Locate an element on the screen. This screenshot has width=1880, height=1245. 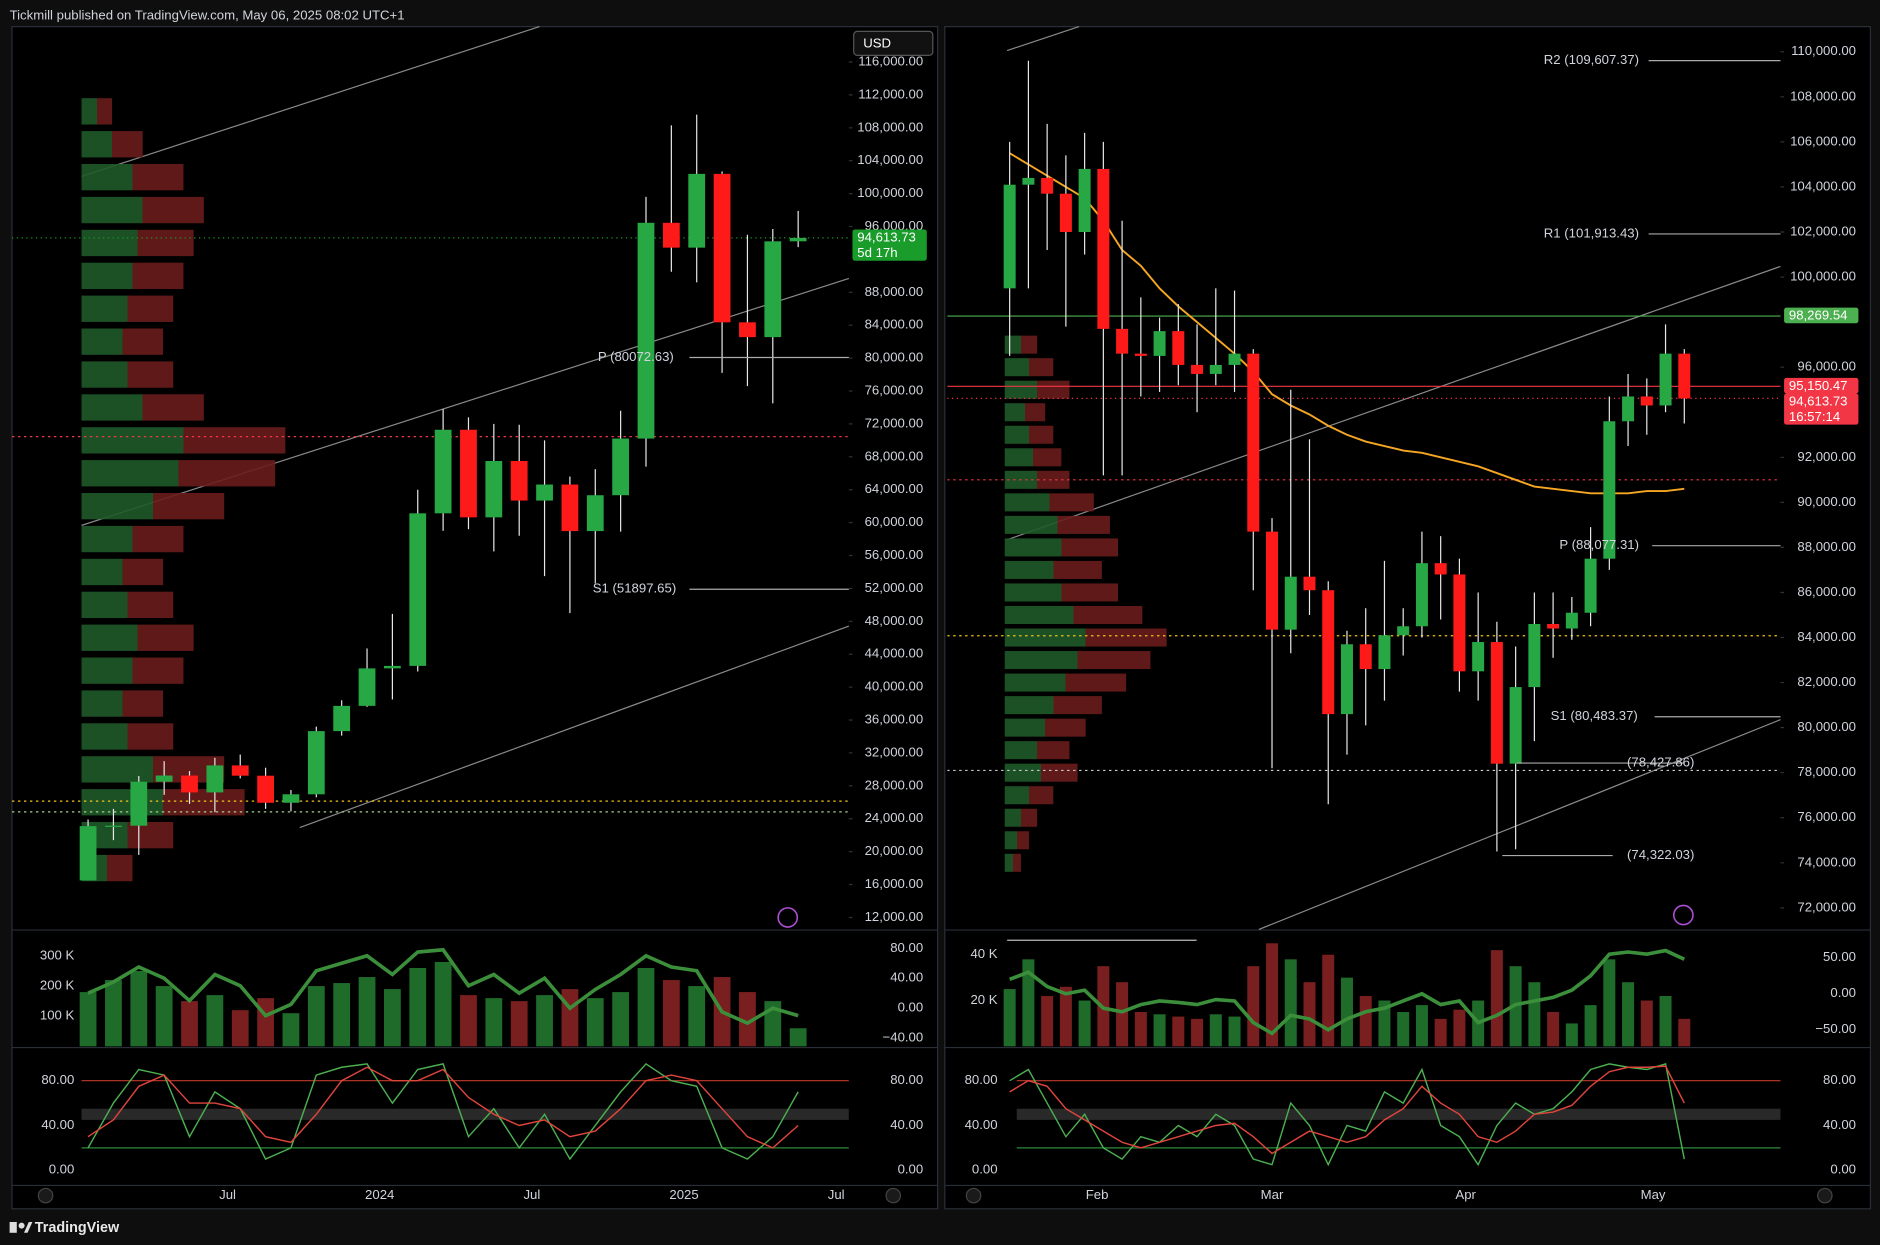
y-tick-label: 96,000.00 is located at coordinates (894, 225).